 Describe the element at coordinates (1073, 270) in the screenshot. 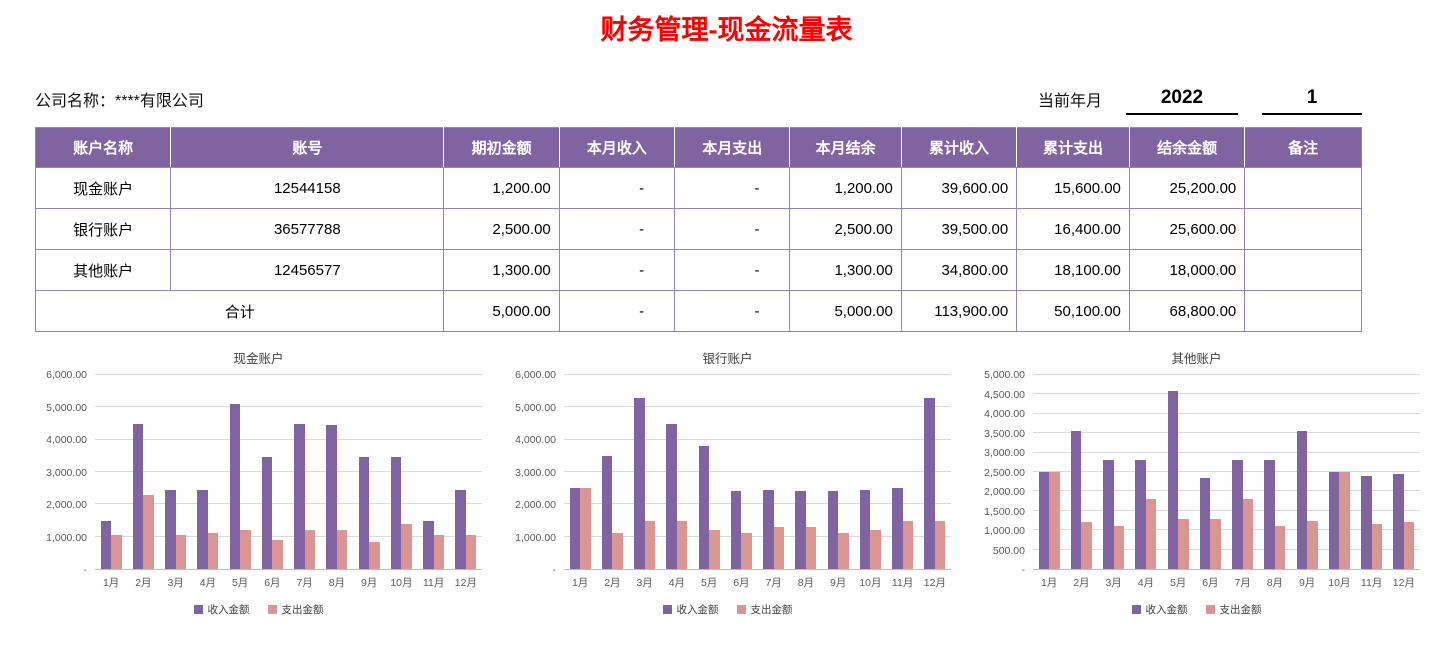

I see `table-cell: 18,100.00` at that location.